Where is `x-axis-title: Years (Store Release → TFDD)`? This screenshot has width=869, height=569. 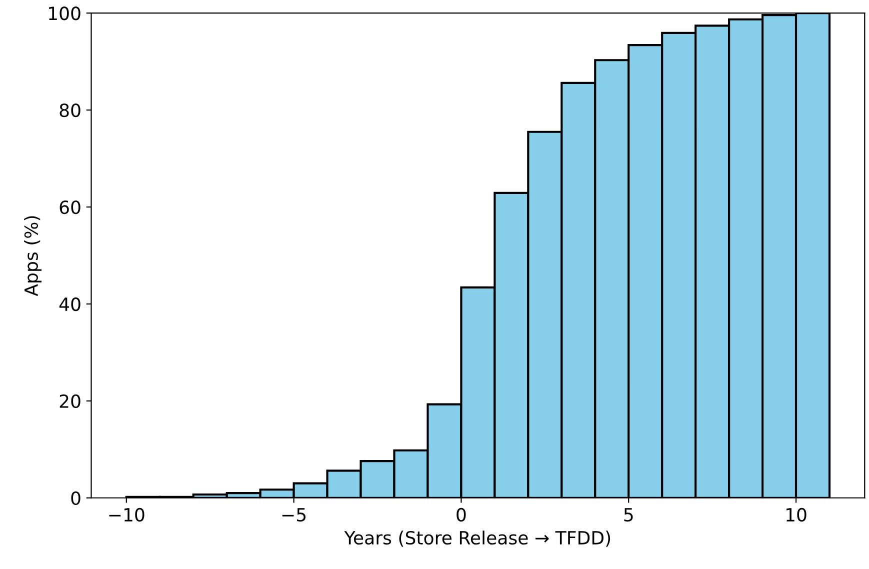
x-axis-title: Years (Store Release → TFDD) is located at coordinates (477, 538).